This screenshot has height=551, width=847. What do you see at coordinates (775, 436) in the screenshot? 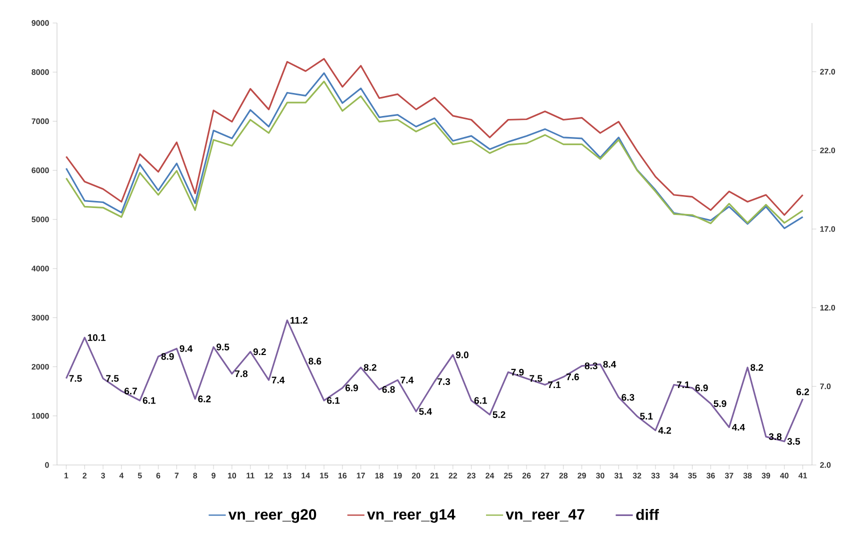
I see `data-label: 3.8` at bounding box center [775, 436].